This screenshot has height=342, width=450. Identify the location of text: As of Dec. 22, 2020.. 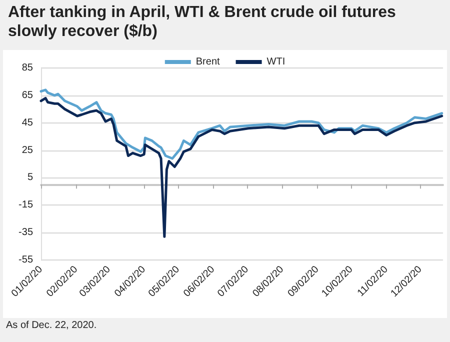
(51, 325).